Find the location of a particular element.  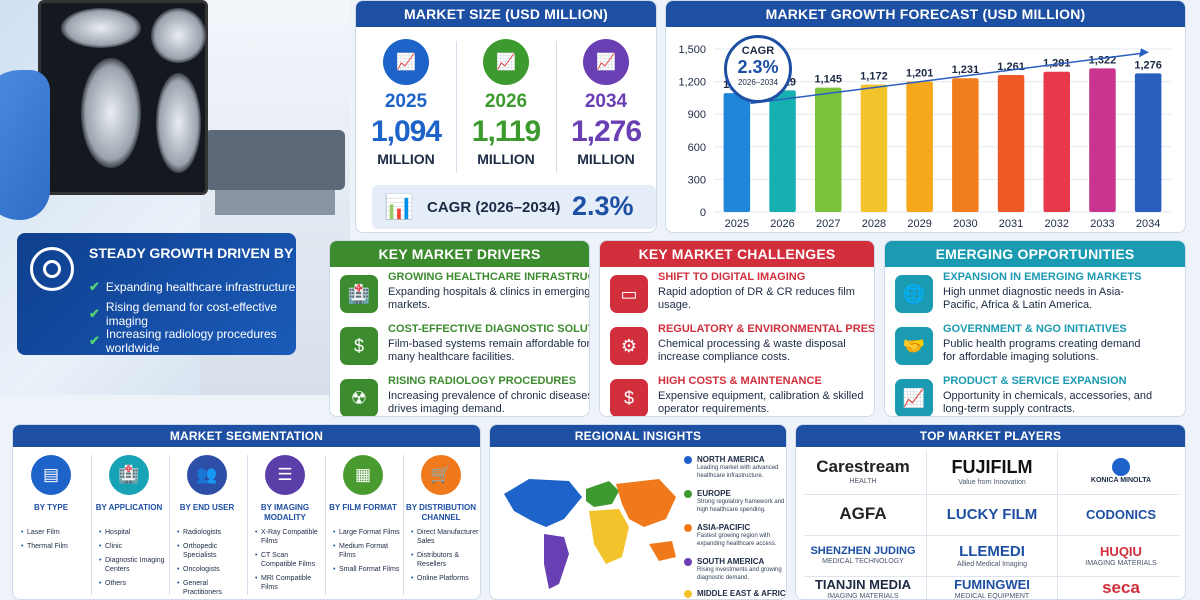

market-size-title: MARKET SIZE (USD MILLION) is located at coordinates (506, 14).